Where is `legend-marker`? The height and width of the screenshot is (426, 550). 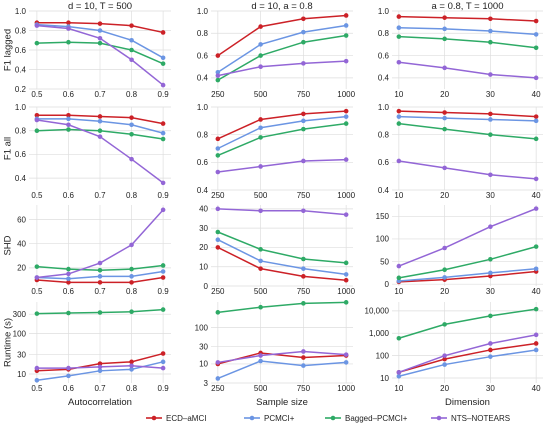
legend-marker is located at coordinates (154, 418).